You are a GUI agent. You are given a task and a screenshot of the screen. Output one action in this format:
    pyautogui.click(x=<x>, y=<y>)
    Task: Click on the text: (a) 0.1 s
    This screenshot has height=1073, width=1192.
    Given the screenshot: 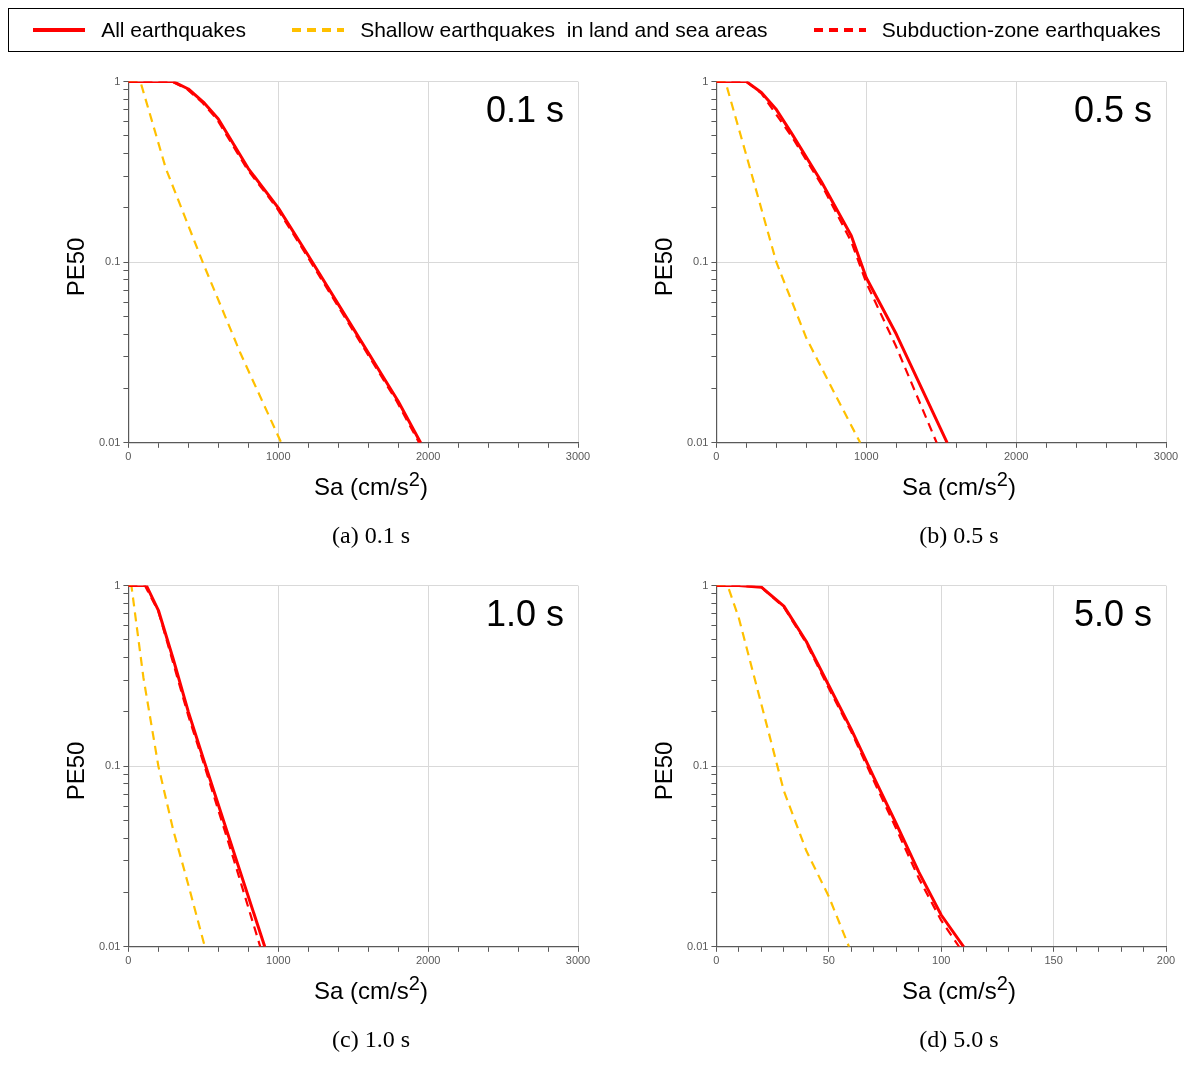 What is the action you would take?
    pyautogui.click(x=371, y=535)
    